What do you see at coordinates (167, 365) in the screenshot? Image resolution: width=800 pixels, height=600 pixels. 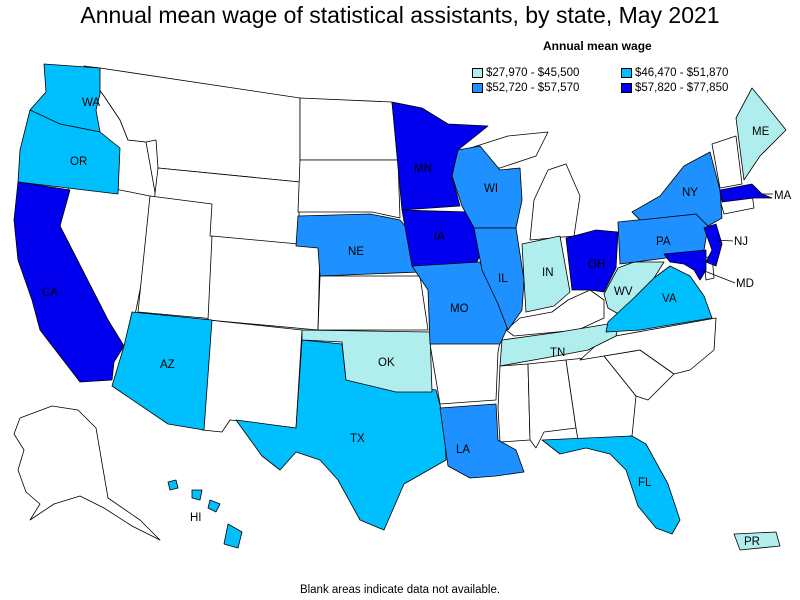 I see `label-AZ: AZ` at bounding box center [167, 365].